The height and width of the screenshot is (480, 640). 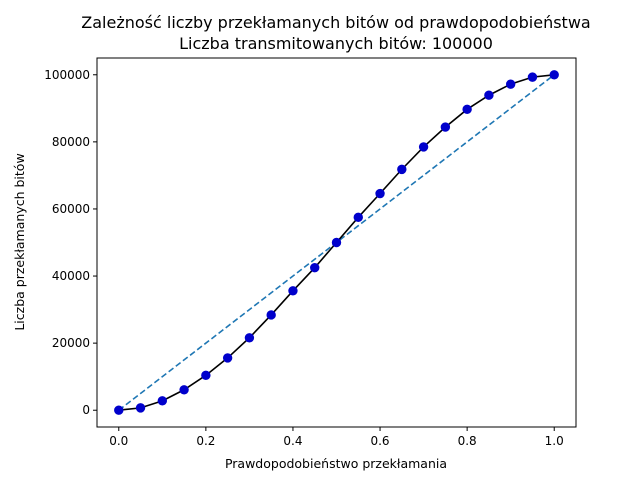 I want to click on chart-subtitle: Liczba transmitowanych bitów: 100000, so click(x=336, y=43).